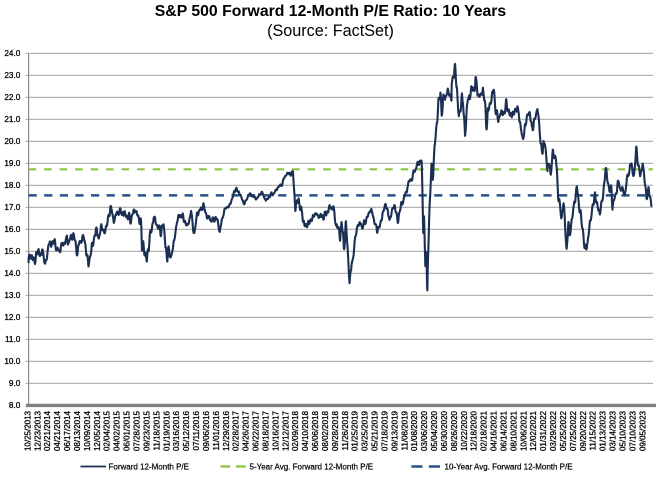 The height and width of the screenshot is (480, 661). I want to click on svg-text: 16.0, so click(12, 229).